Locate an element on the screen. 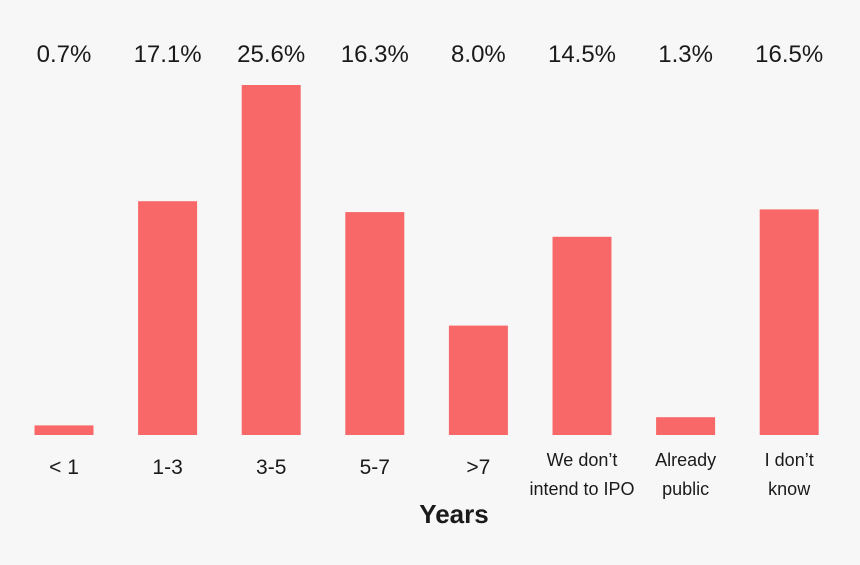  category-label-line: I don’t is located at coordinates (789, 460).